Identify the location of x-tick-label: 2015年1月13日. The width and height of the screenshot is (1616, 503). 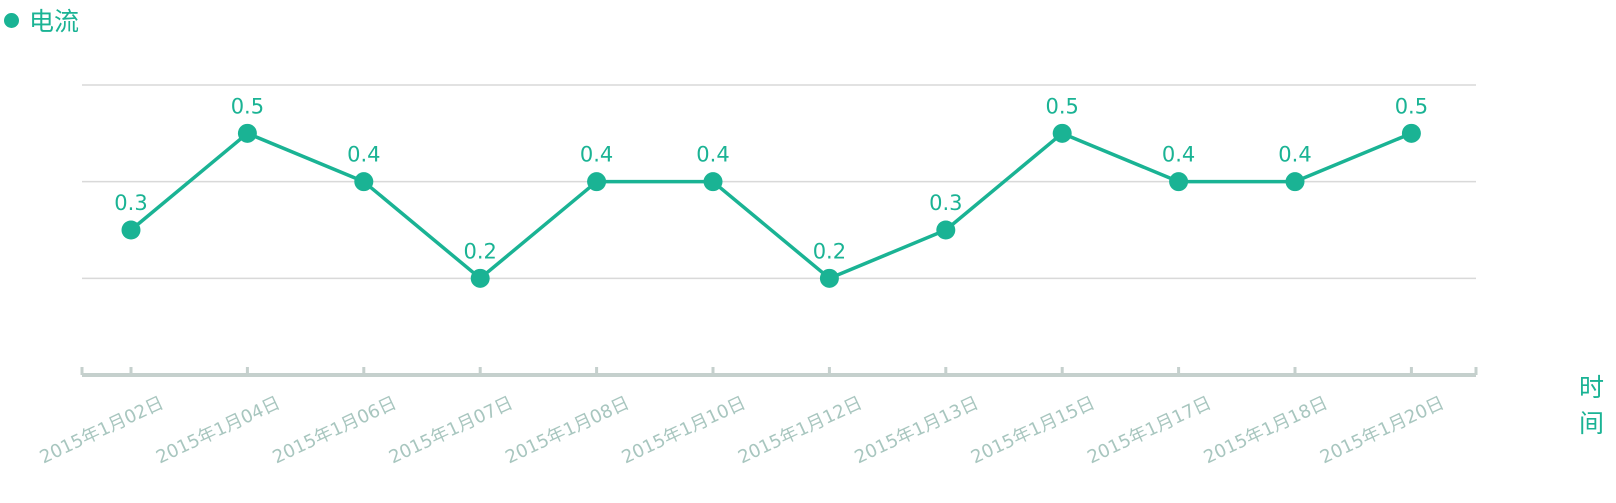
(916, 430).